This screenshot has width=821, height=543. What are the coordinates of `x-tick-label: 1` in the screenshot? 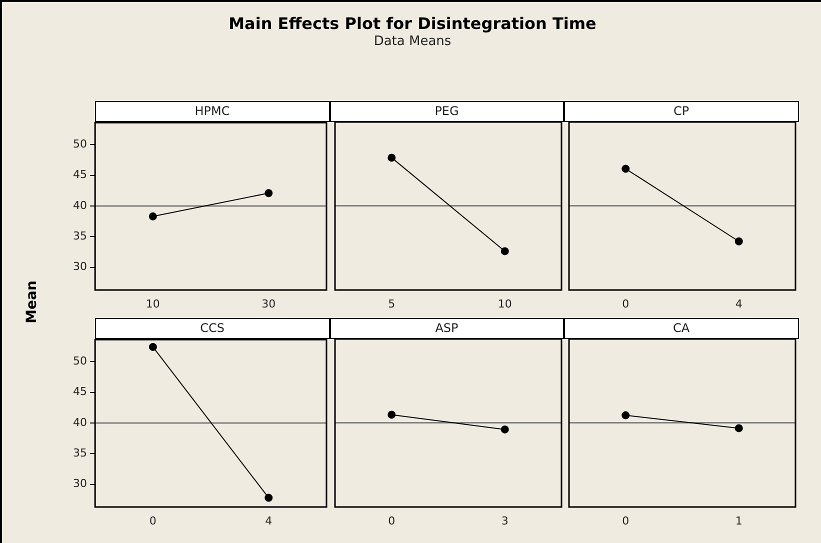 It's located at (738, 521).